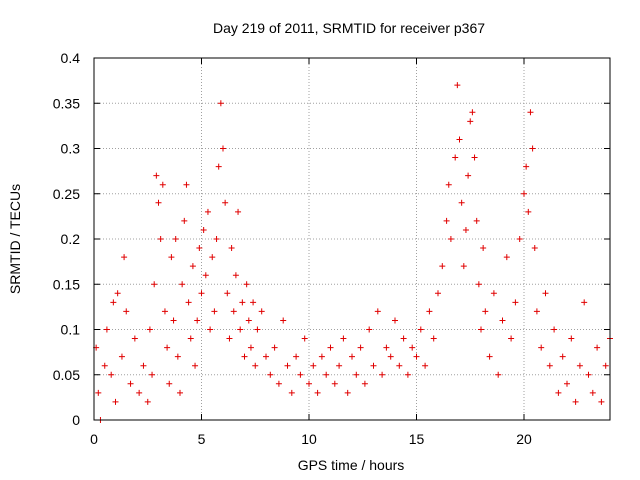 The height and width of the screenshot is (480, 640). What do you see at coordinates (351, 465) in the screenshot?
I see `x-axis-label: GPS time / hours` at bounding box center [351, 465].